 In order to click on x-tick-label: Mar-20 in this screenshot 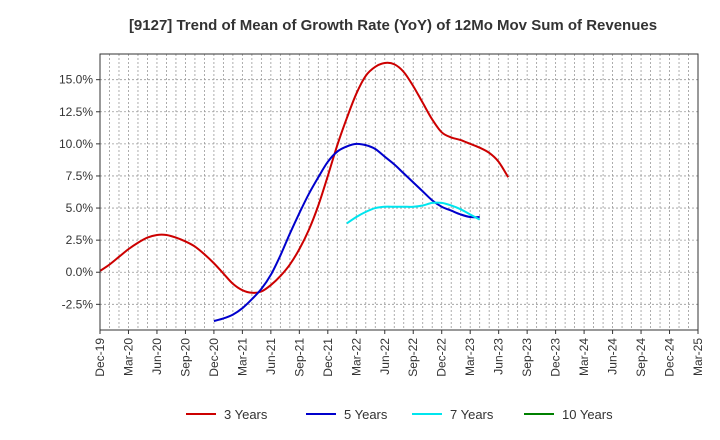, I will do `click(128, 357)`.